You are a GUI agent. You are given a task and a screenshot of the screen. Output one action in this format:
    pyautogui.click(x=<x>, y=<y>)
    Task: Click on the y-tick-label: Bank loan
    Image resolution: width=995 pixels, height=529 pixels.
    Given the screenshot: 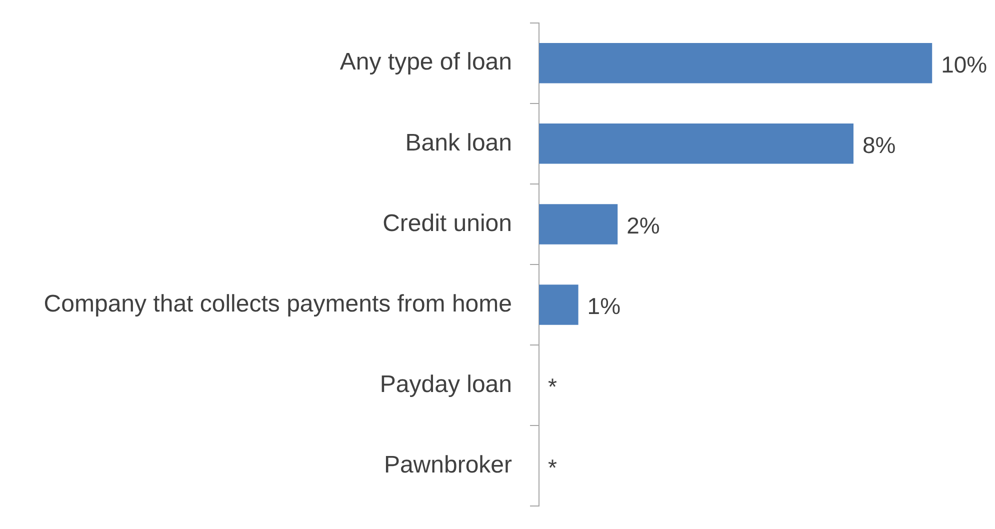 What is the action you would take?
    pyautogui.click(x=458, y=142)
    